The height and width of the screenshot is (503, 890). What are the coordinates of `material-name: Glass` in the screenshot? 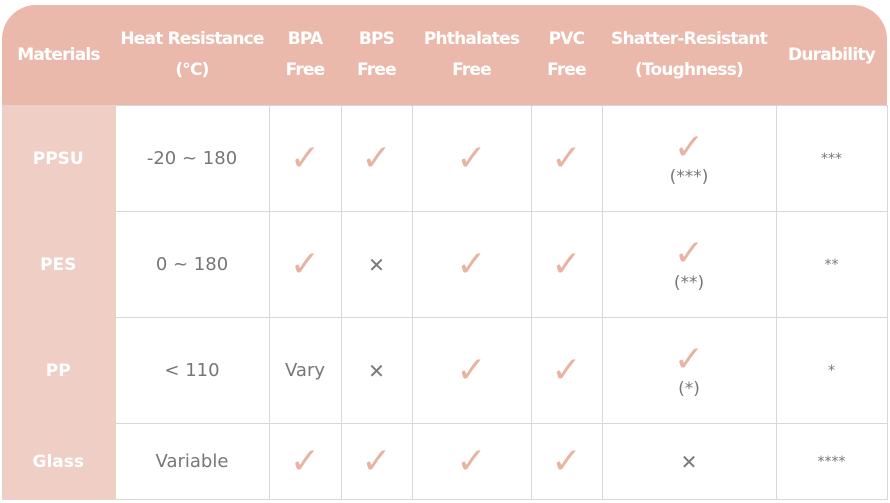 It's located at (59, 461).